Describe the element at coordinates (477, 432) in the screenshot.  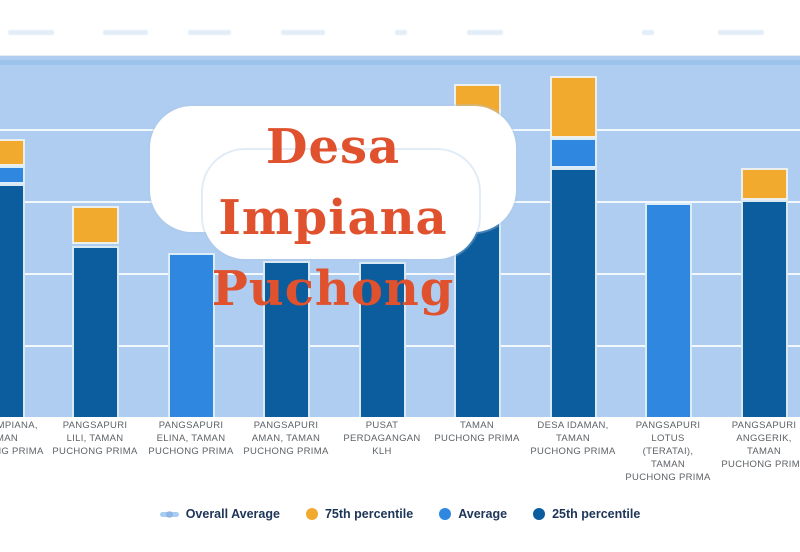
I see `x-axis-label: TAMAN PUCHONG PRIMA` at that location.